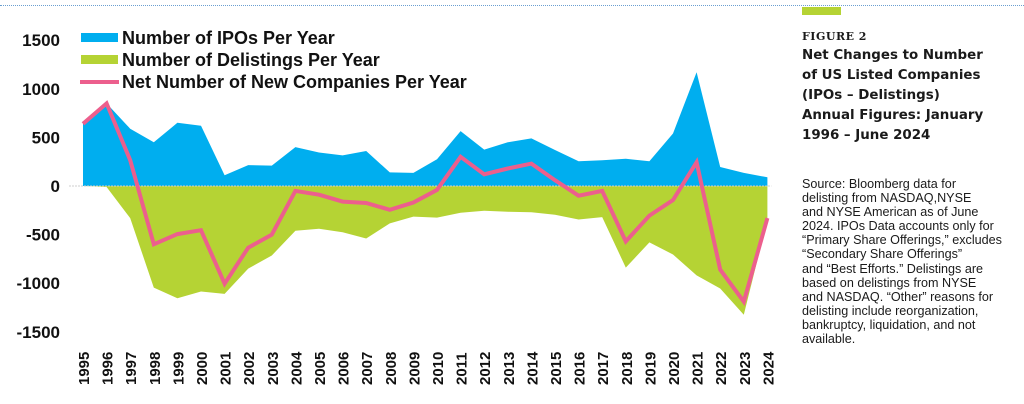  I want to click on y-tick-label: 1000, so click(41, 89).